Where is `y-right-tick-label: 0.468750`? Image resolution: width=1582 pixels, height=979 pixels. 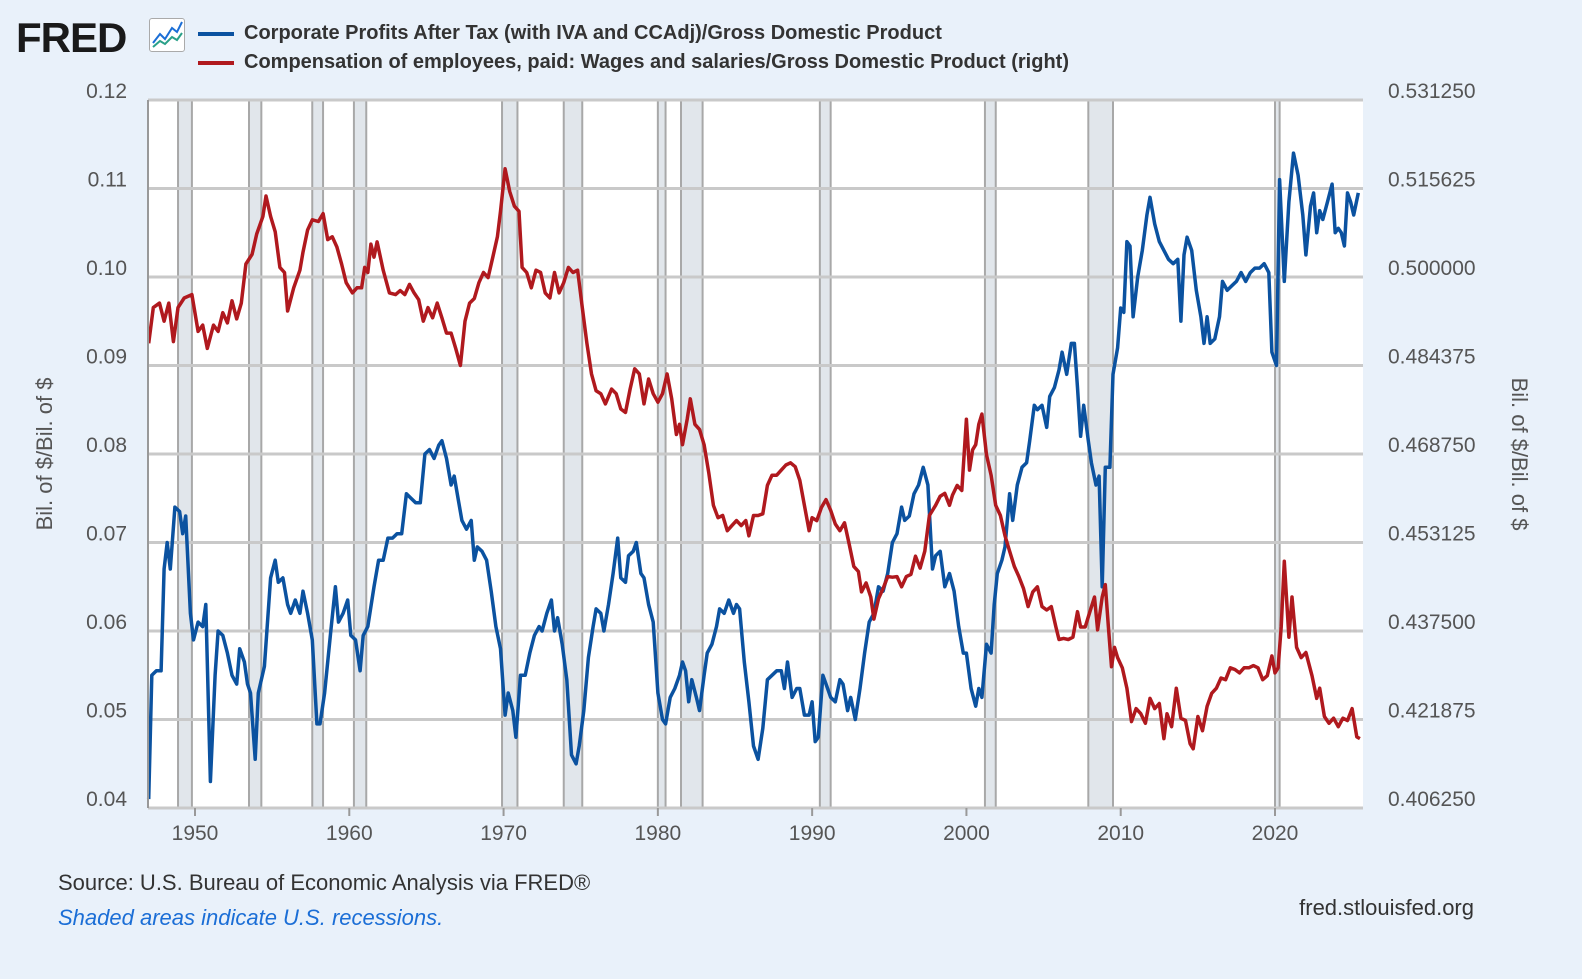 y-right-tick-label: 0.468750 is located at coordinates (1432, 445).